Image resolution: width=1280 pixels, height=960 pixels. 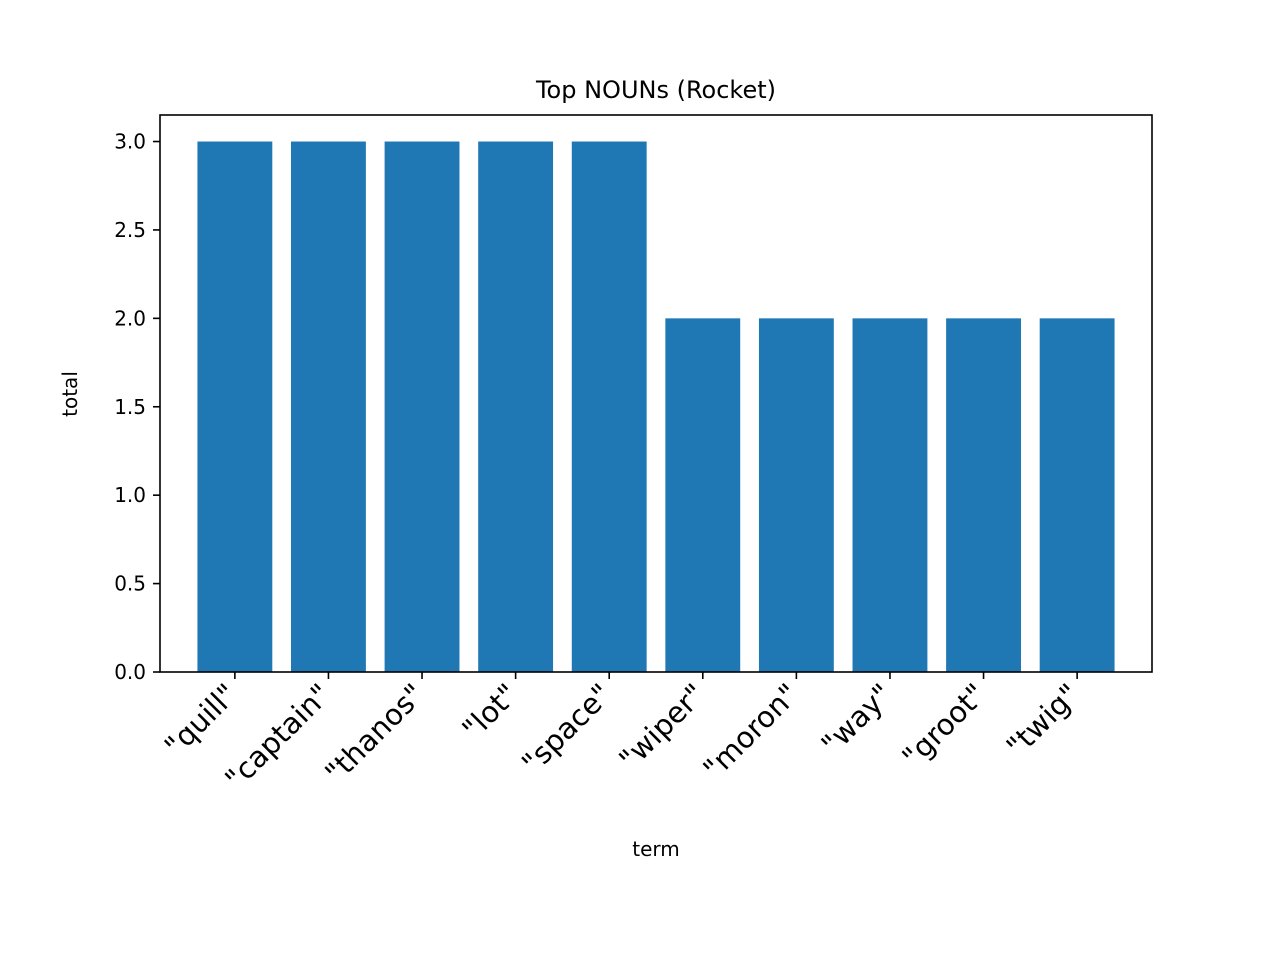 I want to click on x-axis-label: term, so click(x=656, y=849).